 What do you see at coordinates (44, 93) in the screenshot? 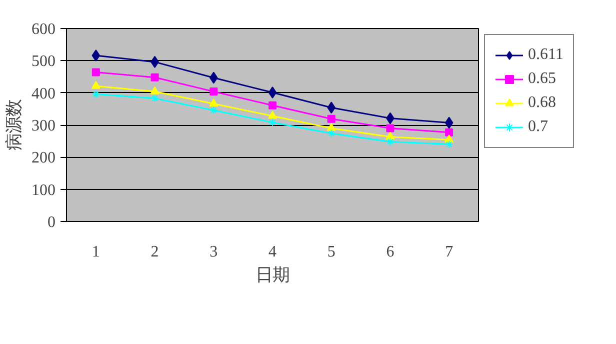
I see `y-tick-label: 400` at bounding box center [44, 93].